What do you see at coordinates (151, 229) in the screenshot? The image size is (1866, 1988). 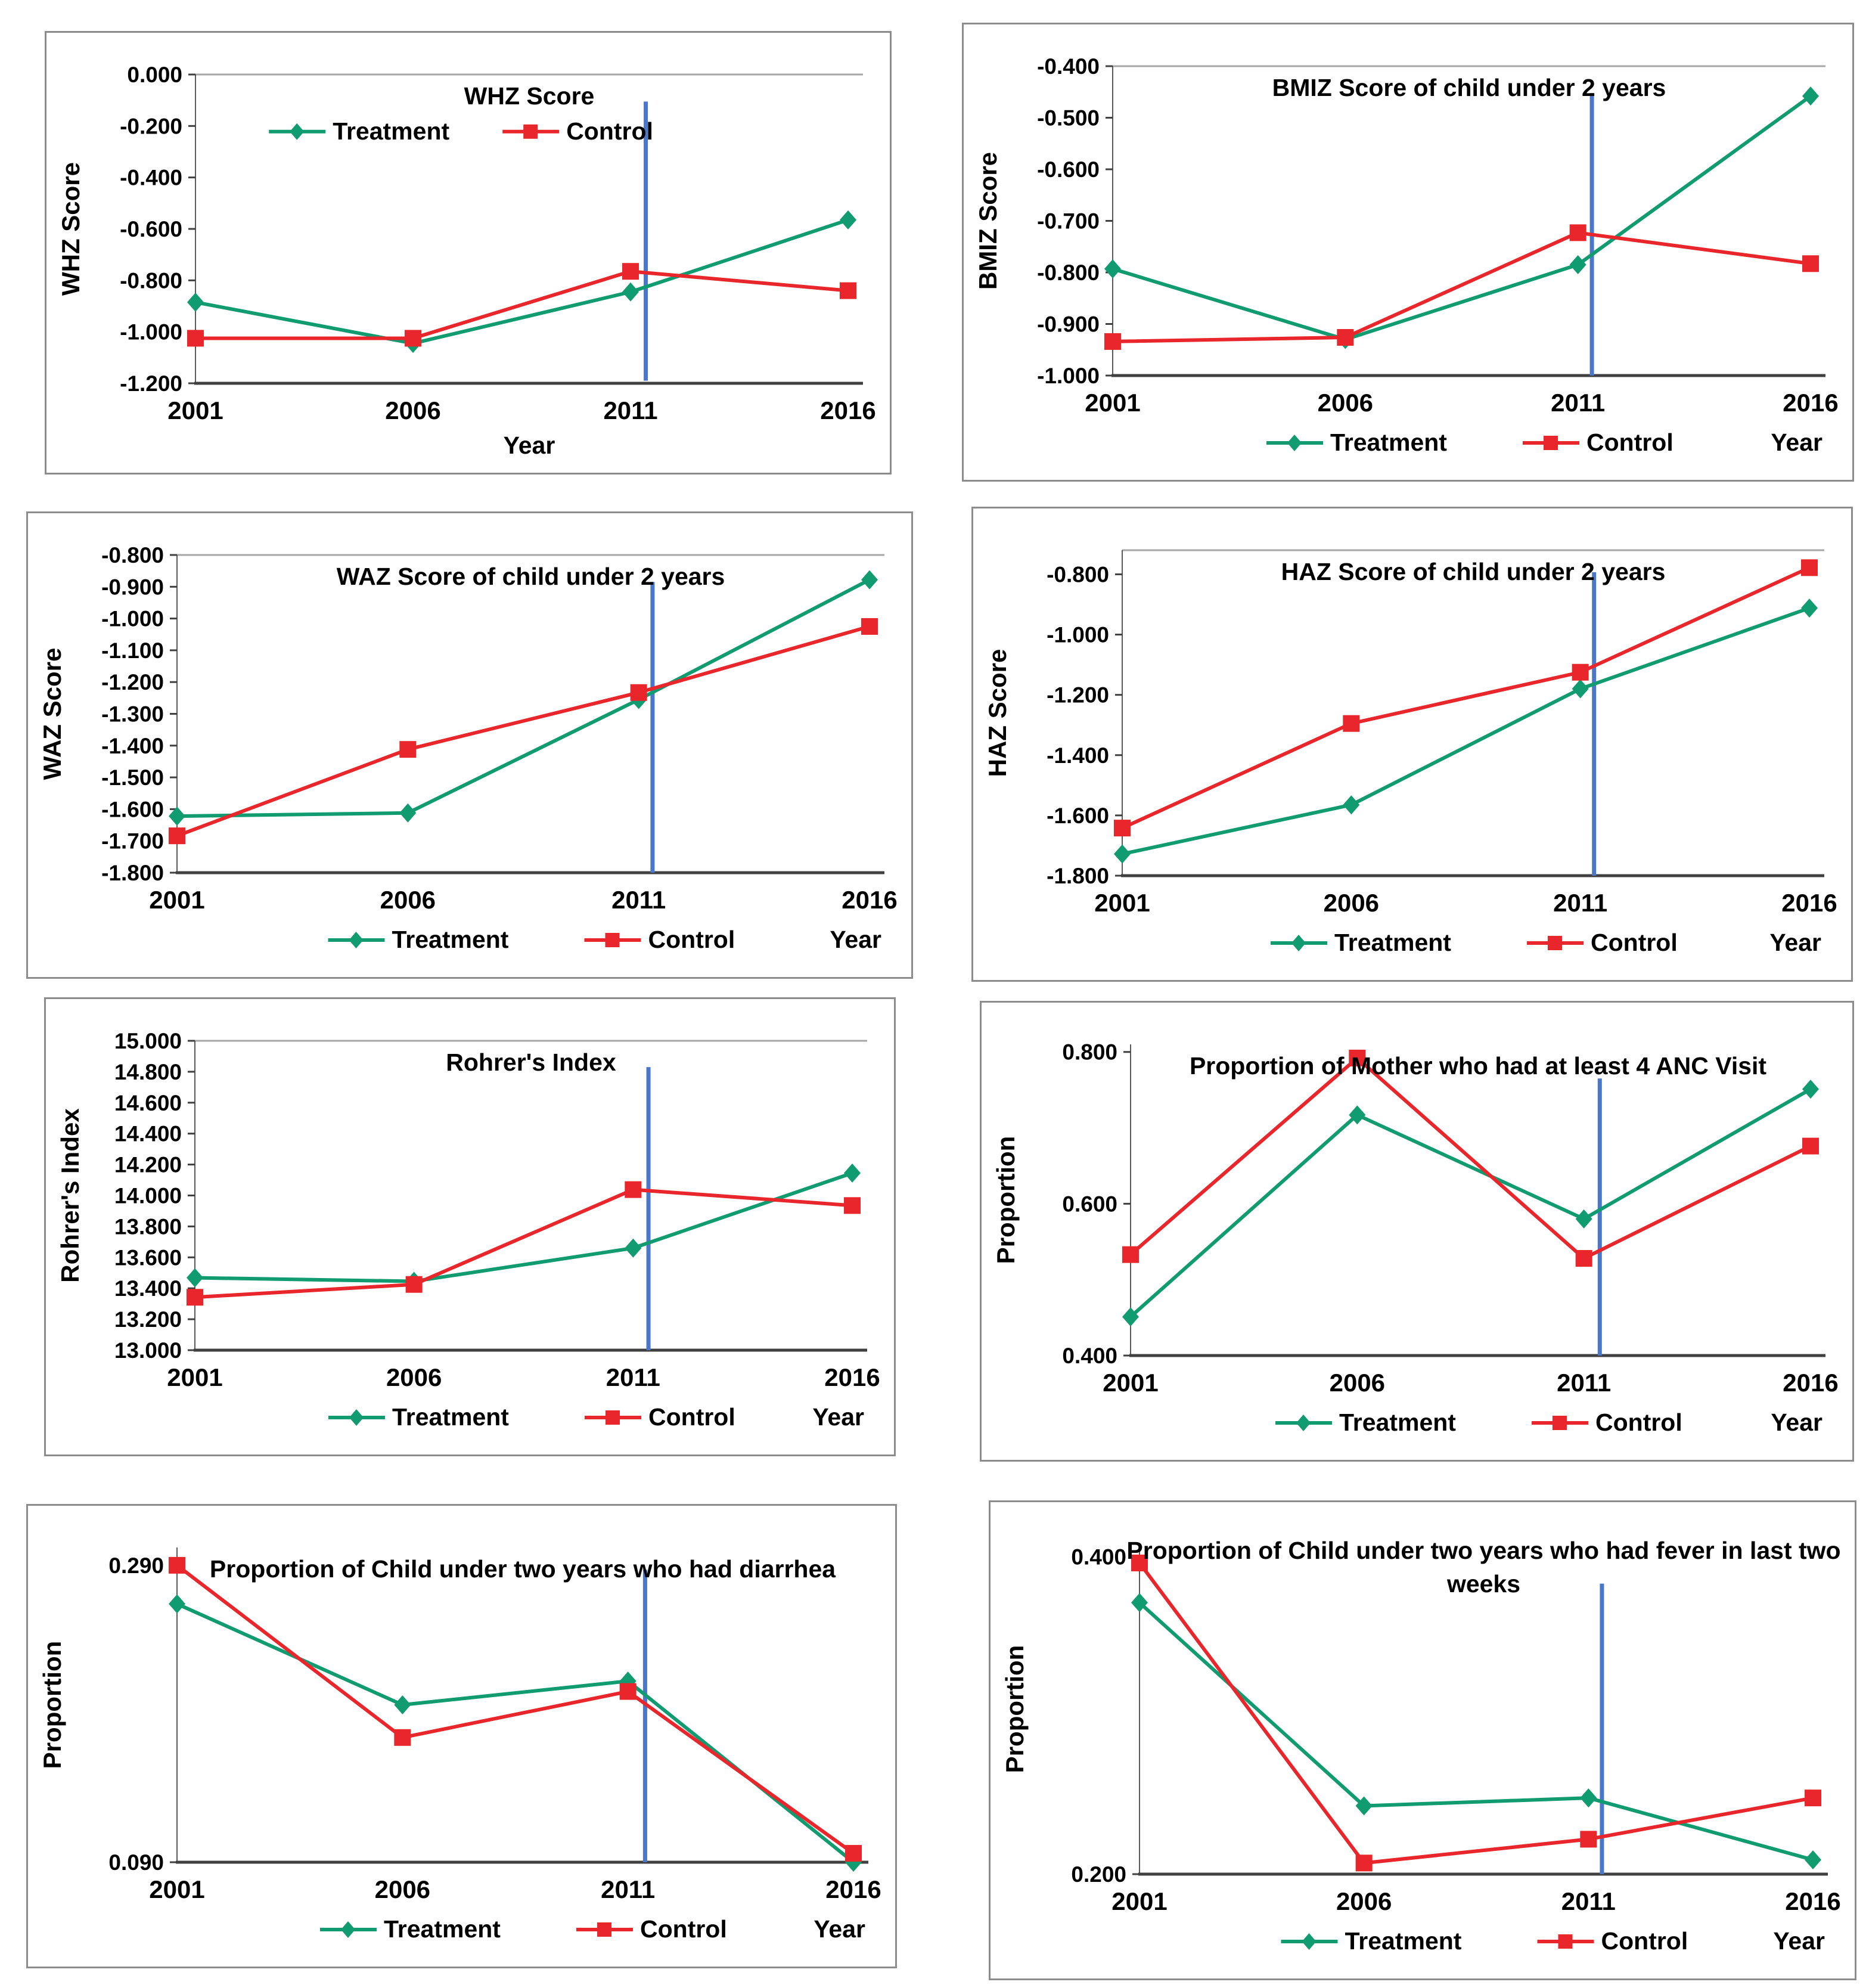 I see `y-tick-label: -0.600` at bounding box center [151, 229].